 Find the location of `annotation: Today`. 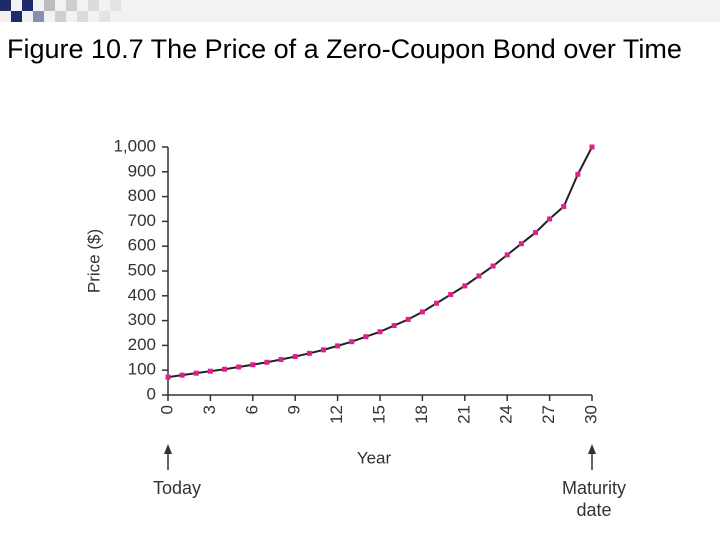

annotation: Today is located at coordinates (177, 488).